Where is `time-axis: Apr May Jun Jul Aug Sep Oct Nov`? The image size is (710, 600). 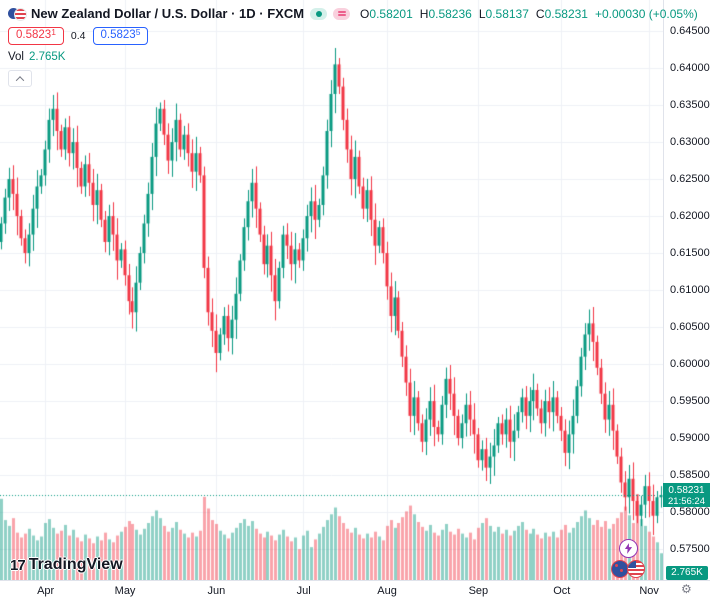 time-axis: Apr May Jun Jul Aug Sep Oct Nov is located at coordinates (355, 590).